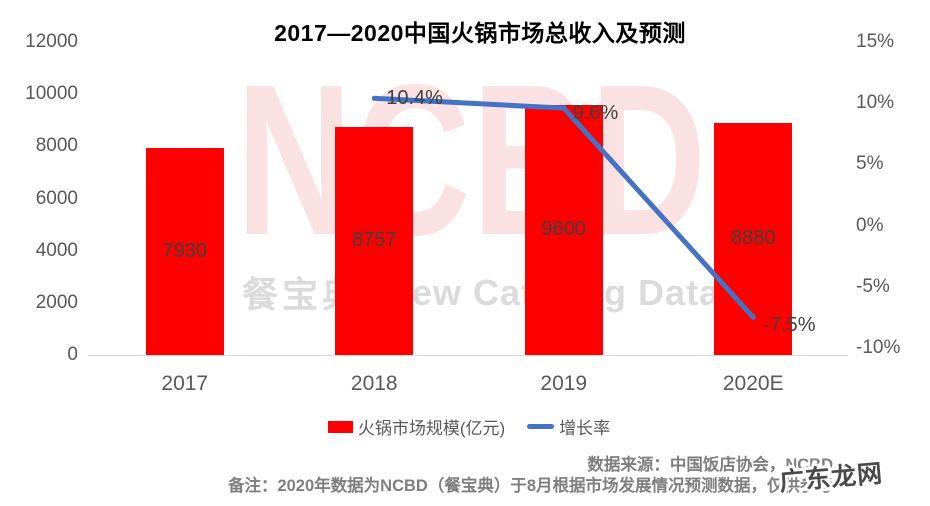  I want to click on x-axis-line, so click(468, 355).